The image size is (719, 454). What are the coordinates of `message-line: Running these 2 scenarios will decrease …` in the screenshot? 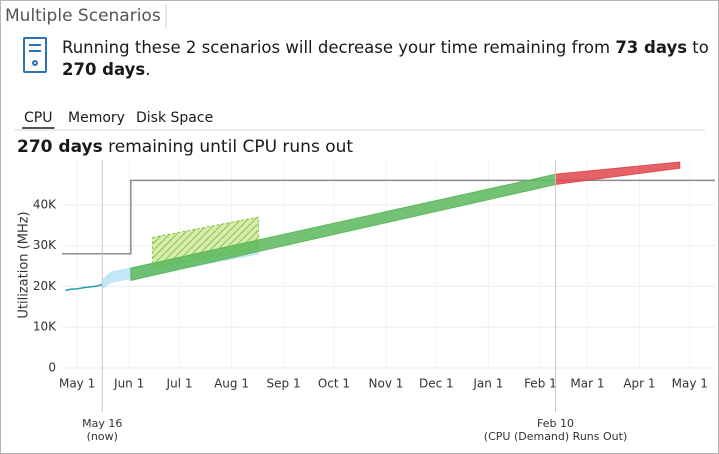 It's located at (385, 47).